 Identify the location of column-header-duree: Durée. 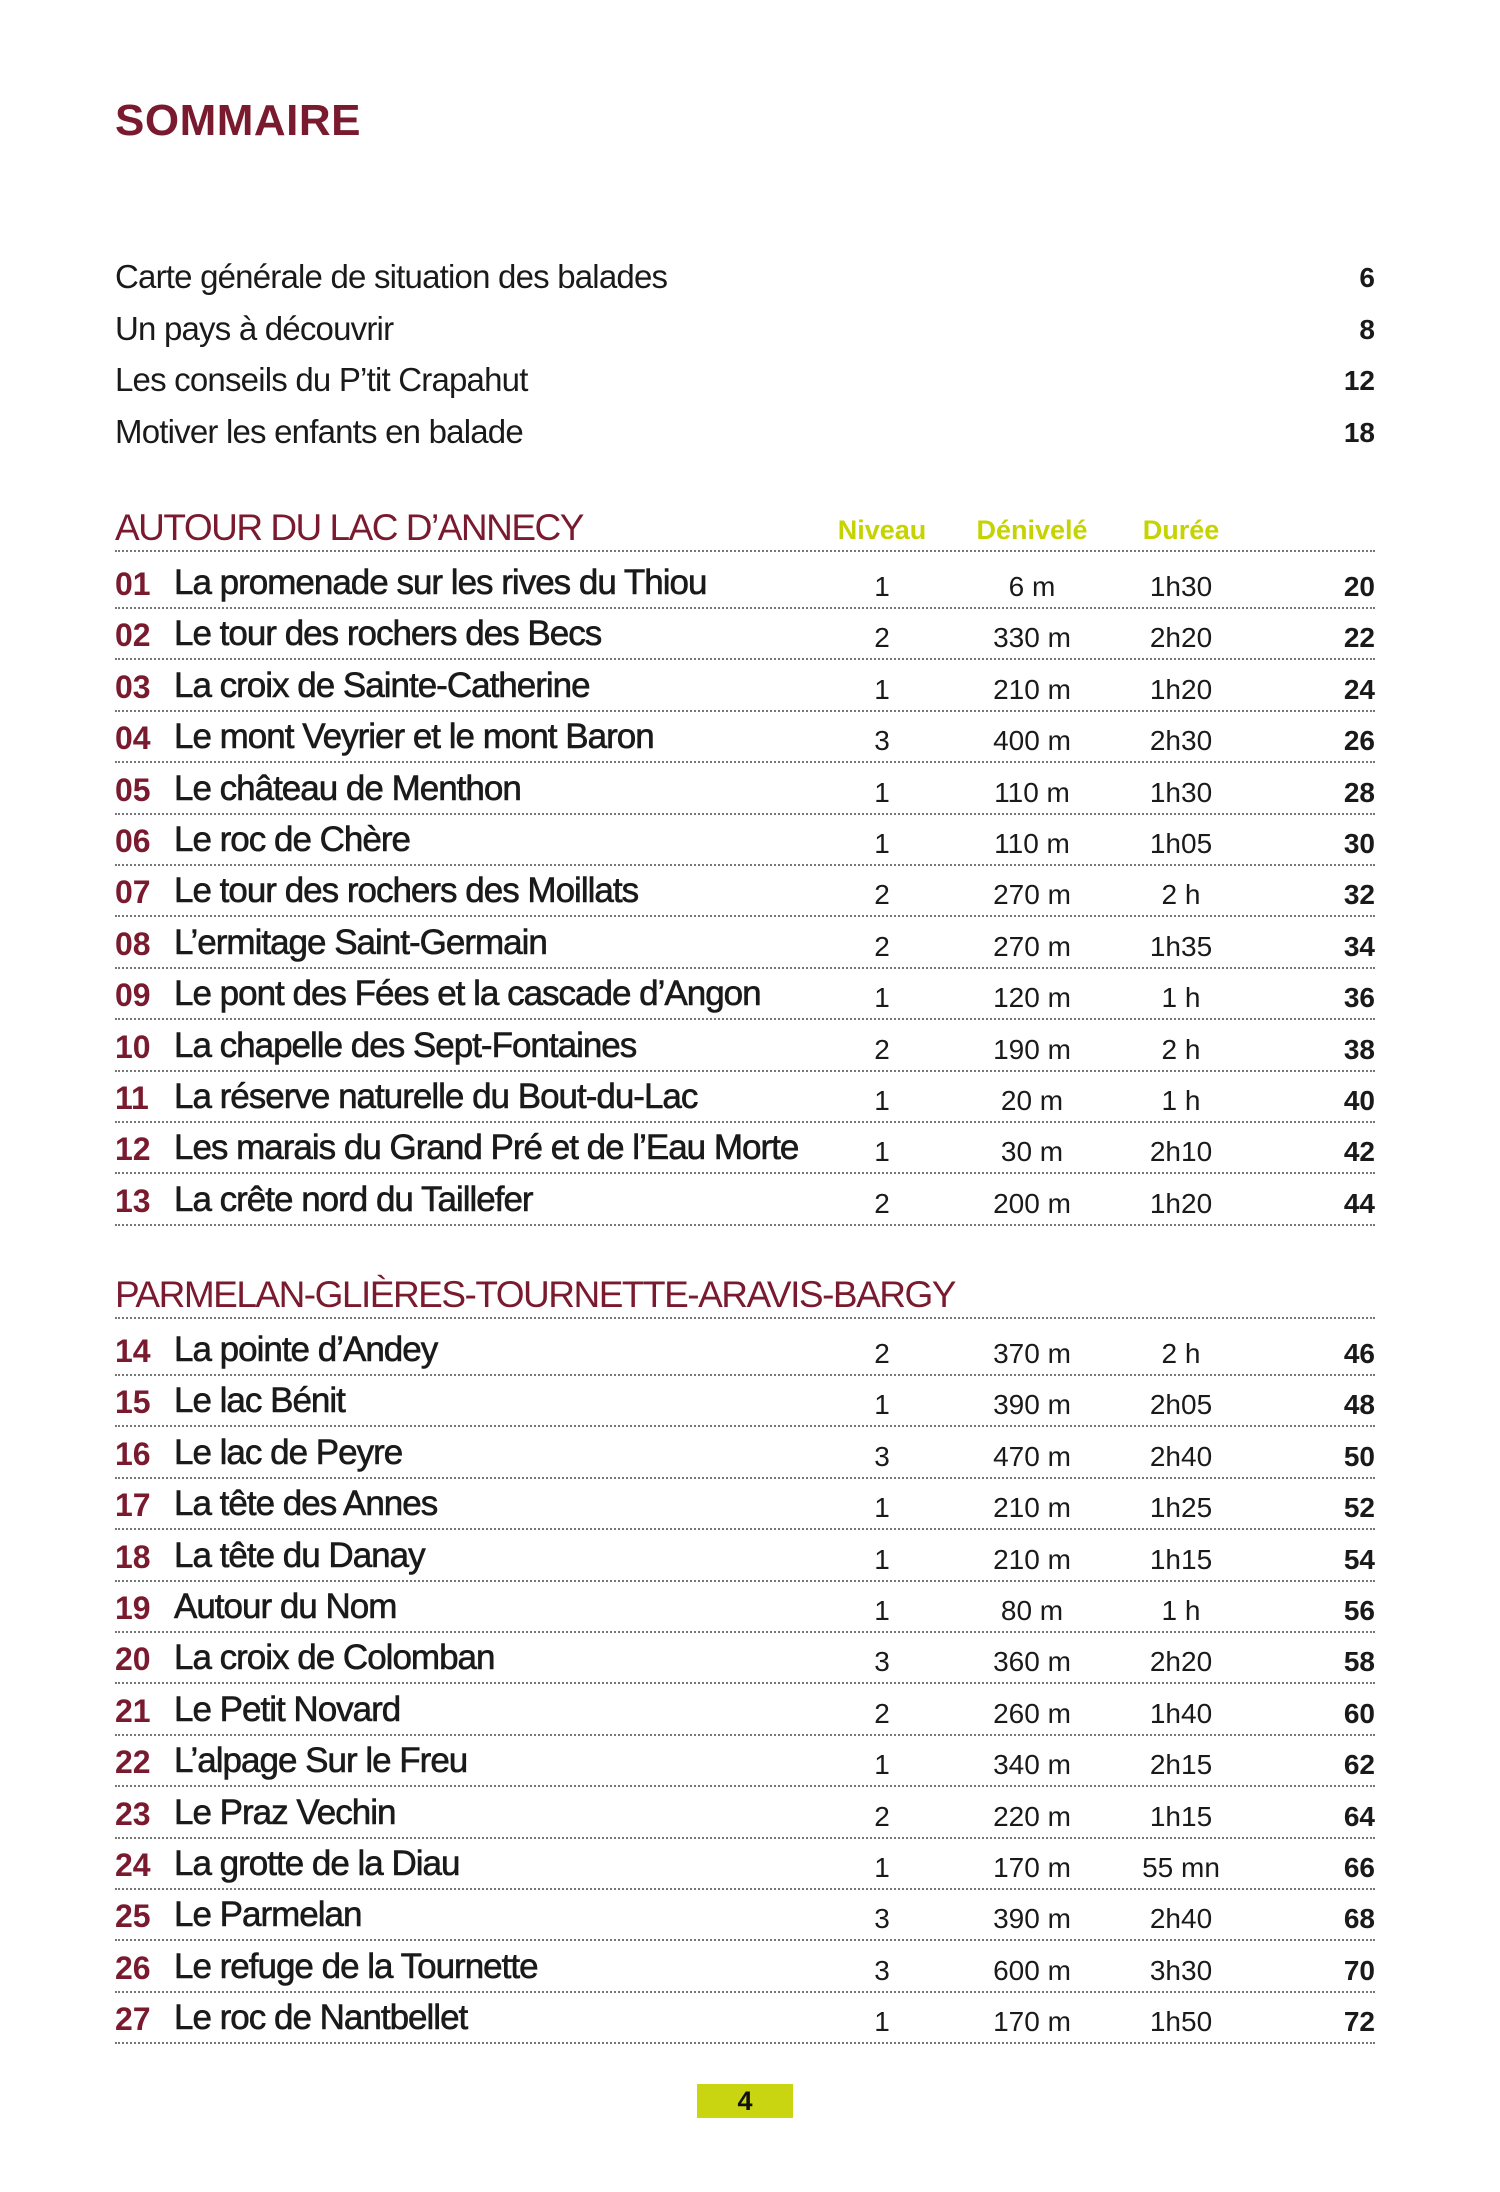
(1181, 530).